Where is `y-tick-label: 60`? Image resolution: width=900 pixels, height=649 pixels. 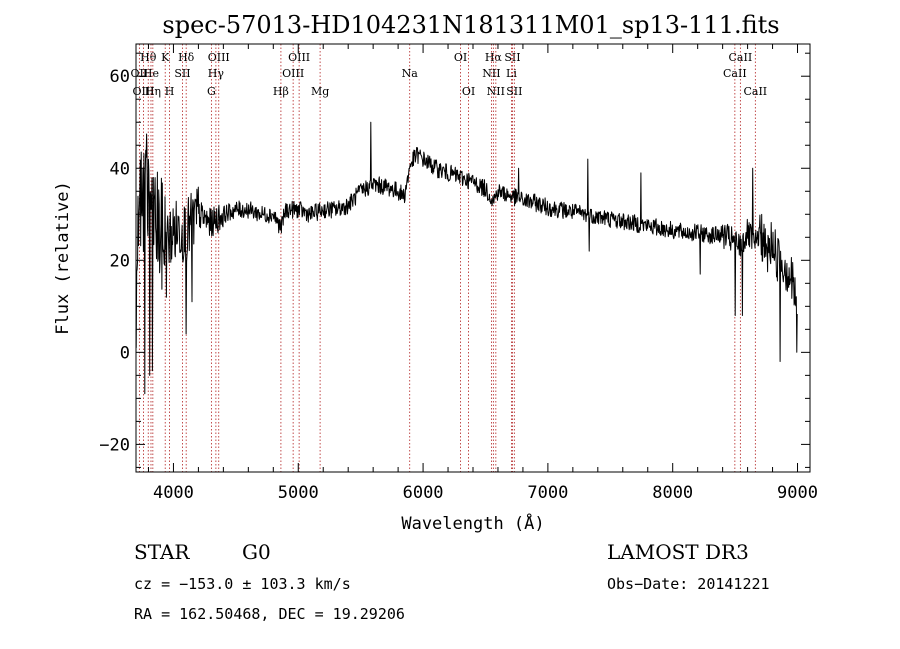
y-tick-label: 60 is located at coordinates (120, 77).